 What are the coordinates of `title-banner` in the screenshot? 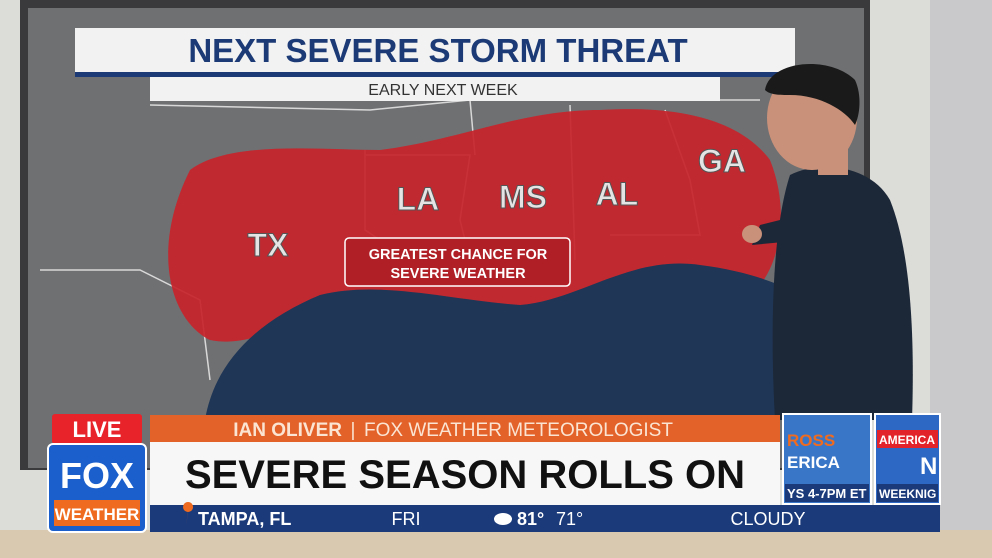 It's located at (435, 50).